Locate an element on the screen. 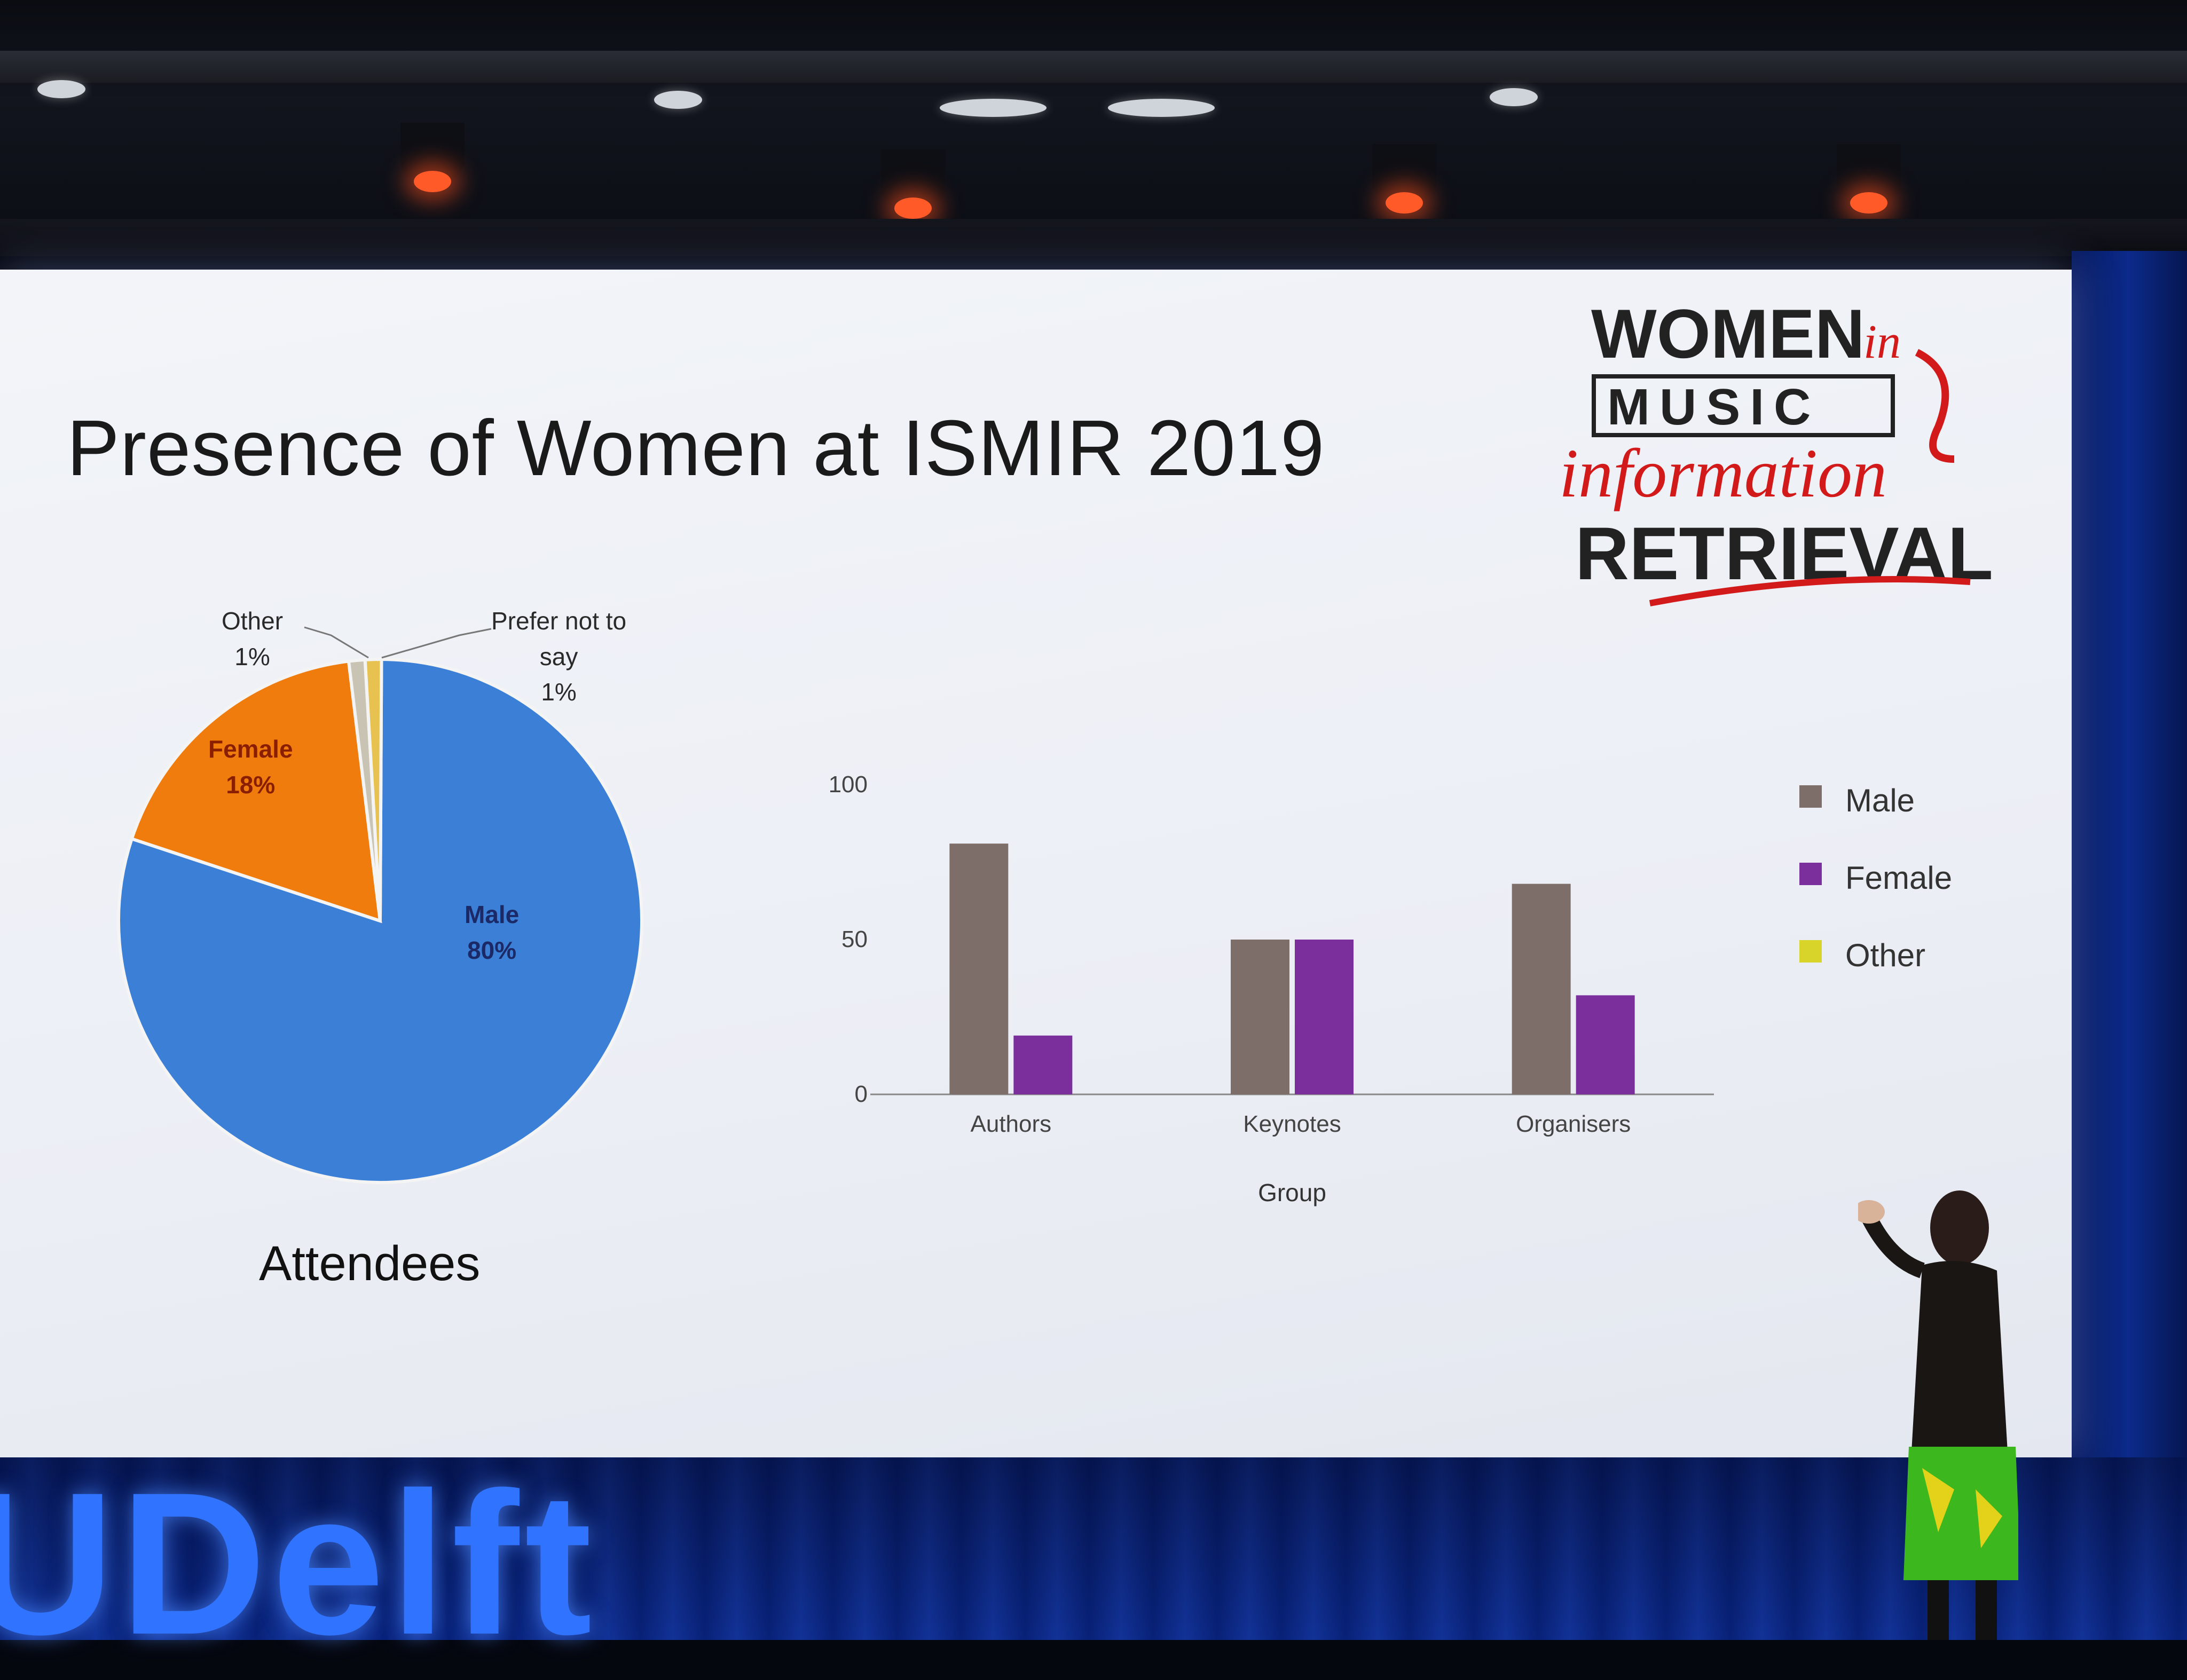 This screenshot has height=1680, width=2187. pie-leader-line-other is located at coordinates (336, 642).